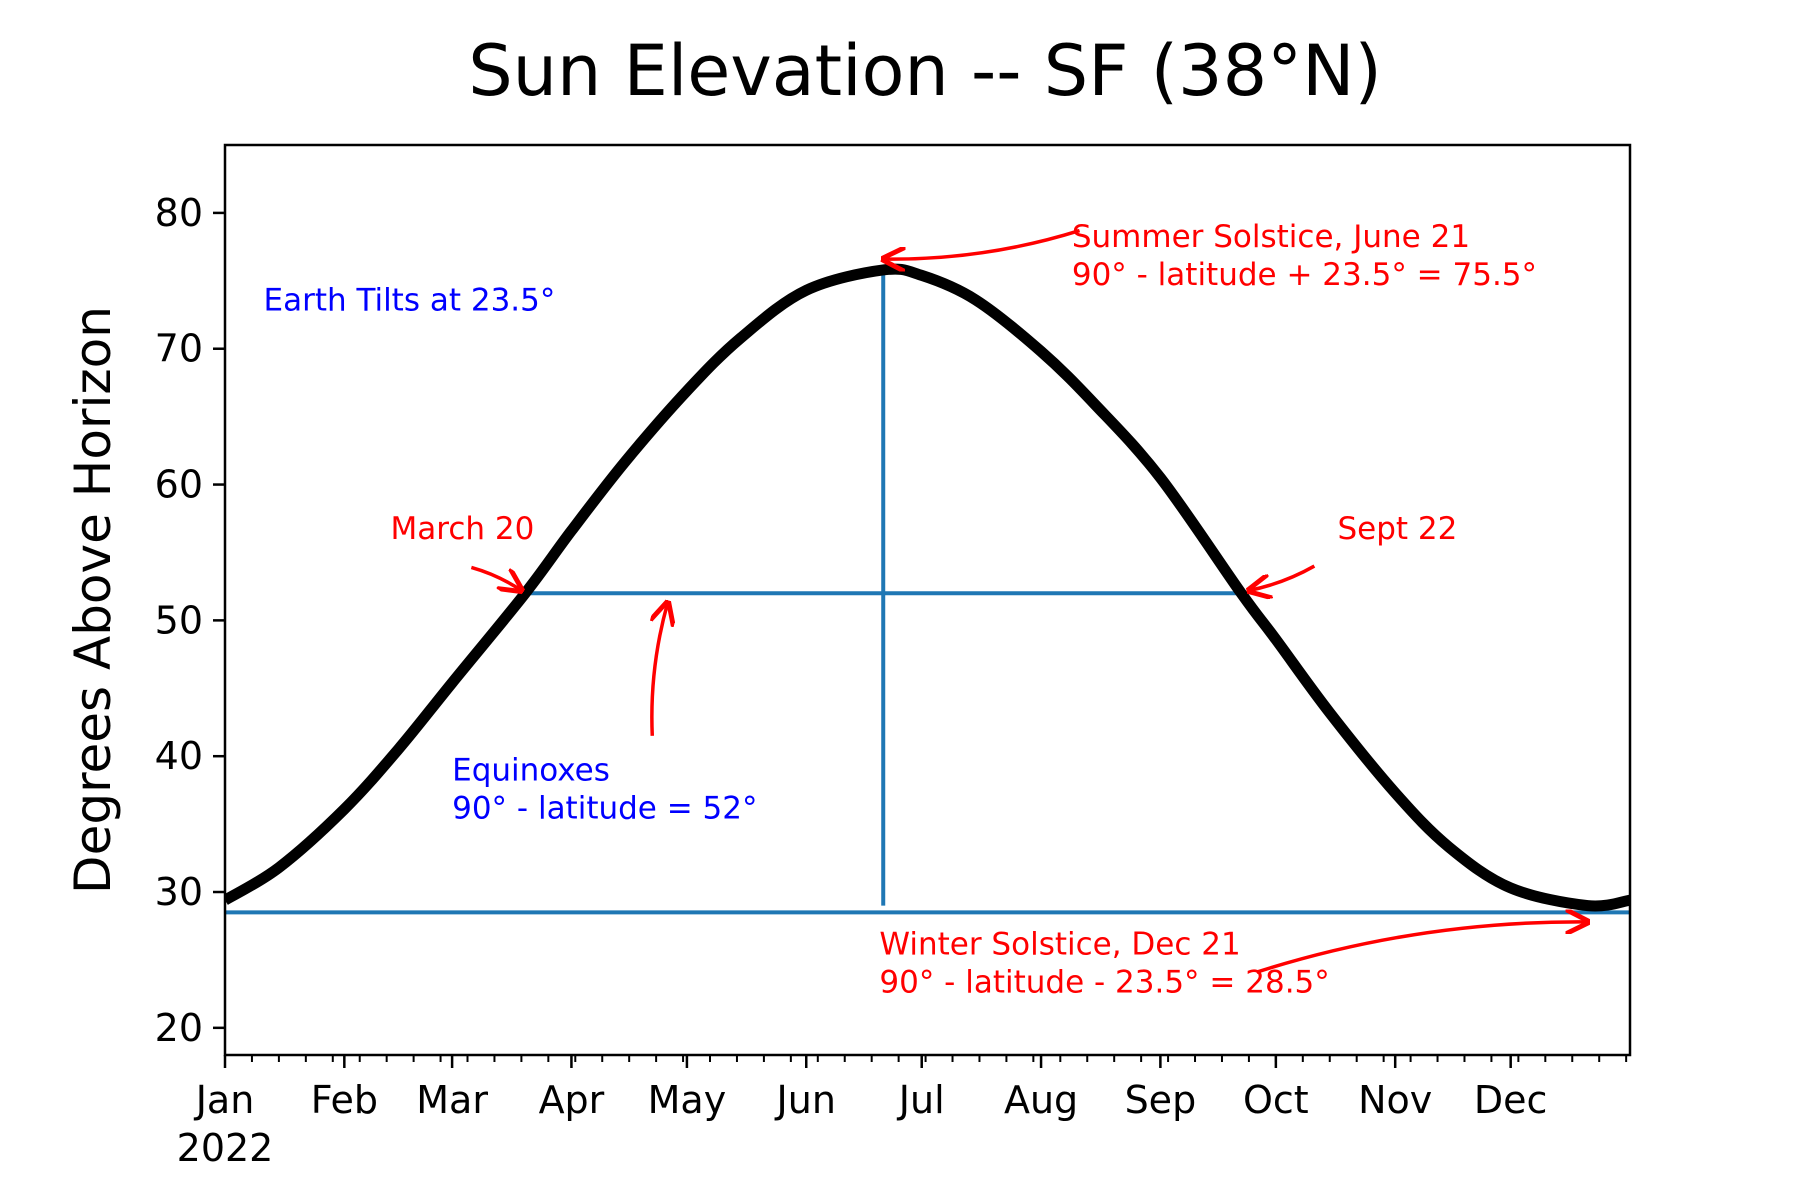 The height and width of the screenshot is (1200, 1800). Describe the element at coordinates (179, 349) in the screenshot. I see `y-tick-label: 70` at that location.